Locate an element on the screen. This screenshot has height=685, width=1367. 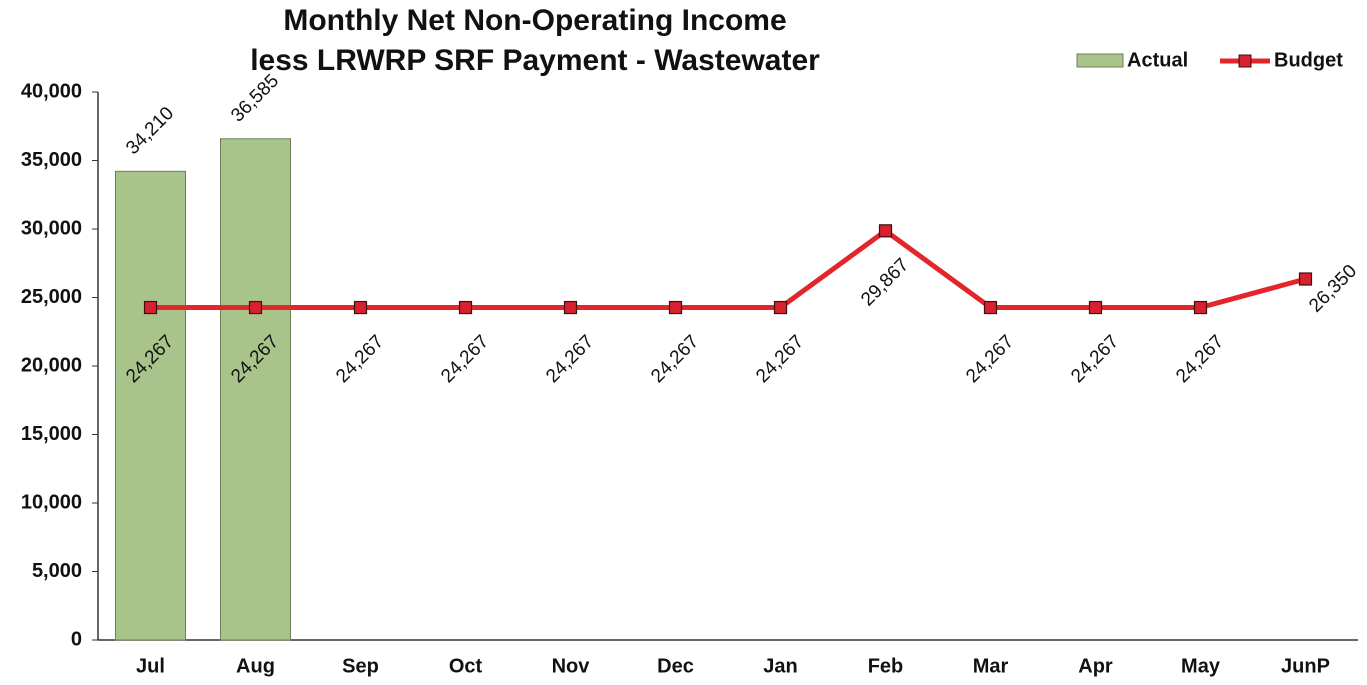
x-tick-label: Dec is located at coordinates (675, 666).